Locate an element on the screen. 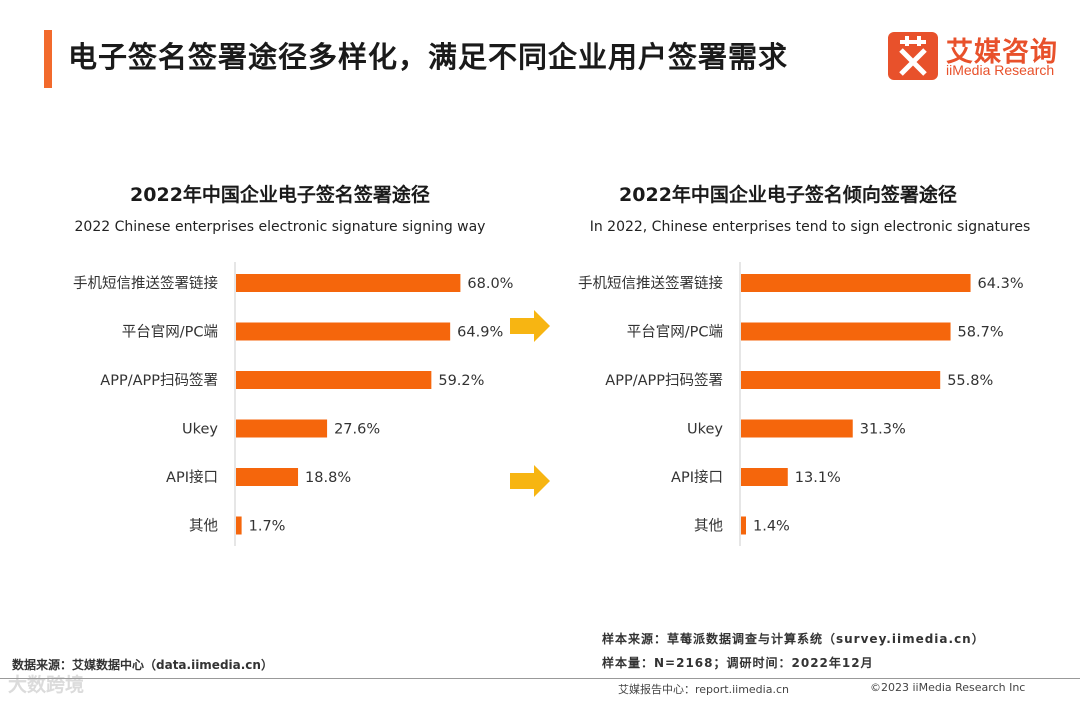  value-label: 27.6% is located at coordinates (357, 430).